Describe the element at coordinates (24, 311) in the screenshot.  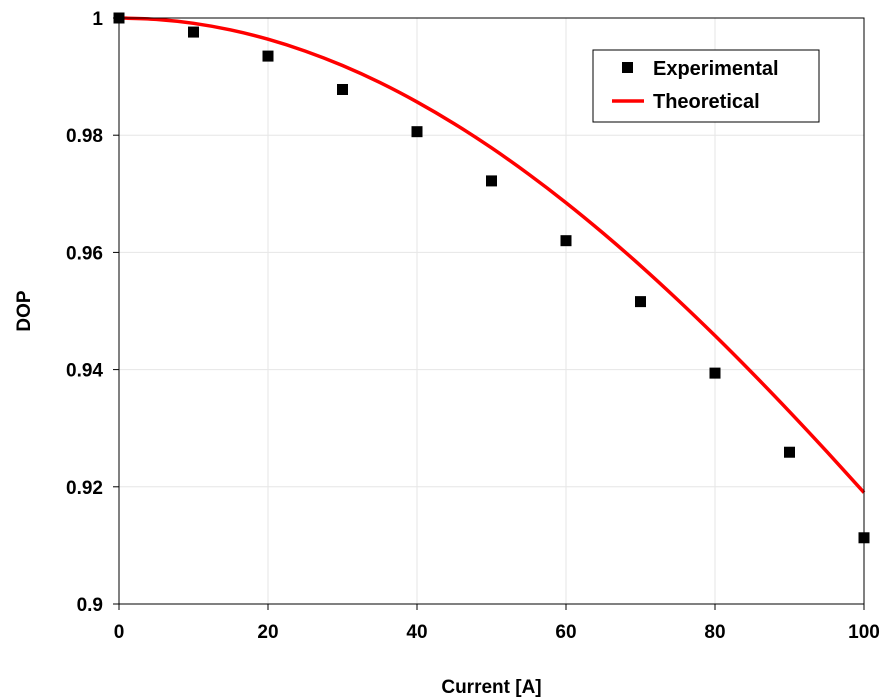
I see `y-axis-title: DOP` at that location.